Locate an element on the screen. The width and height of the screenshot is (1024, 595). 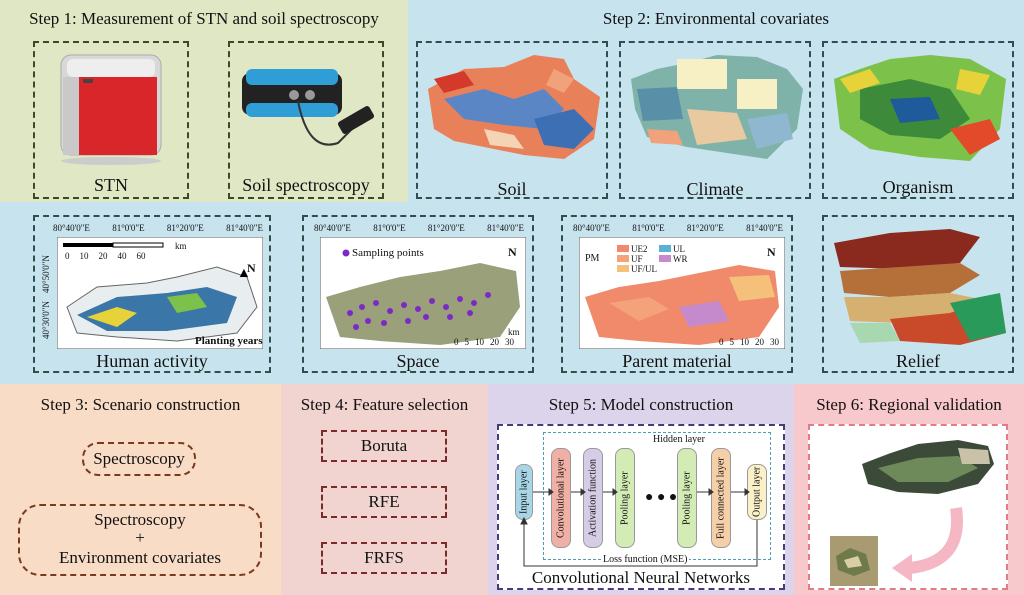
boruta-label: Boruta is located at coordinates (384, 445).